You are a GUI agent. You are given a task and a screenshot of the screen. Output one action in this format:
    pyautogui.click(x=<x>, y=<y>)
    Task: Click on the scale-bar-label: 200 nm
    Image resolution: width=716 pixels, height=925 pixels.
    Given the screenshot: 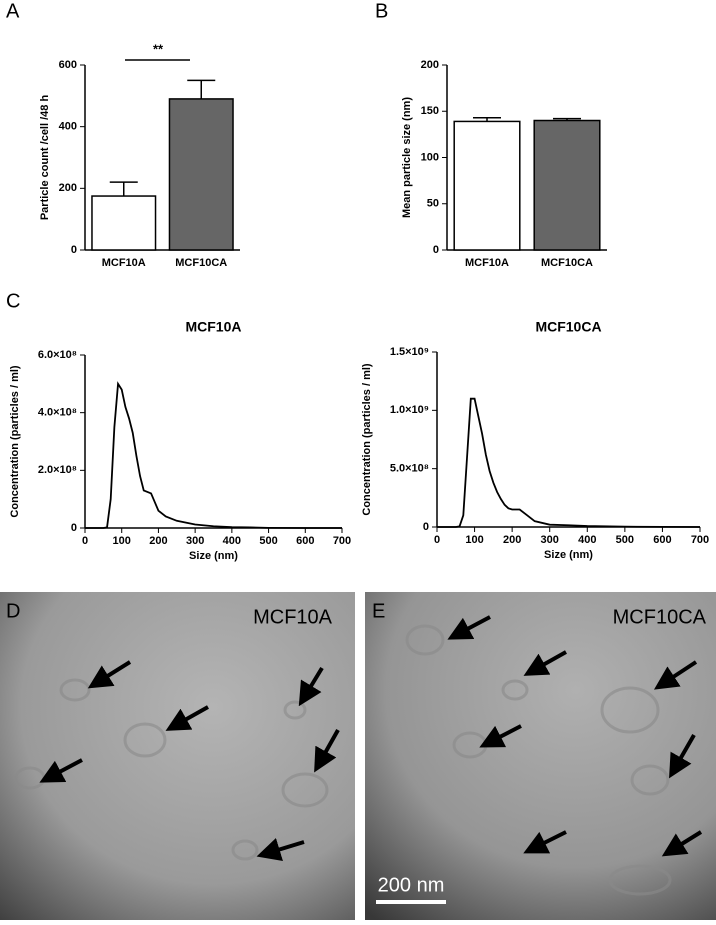 What is the action you would take?
    pyautogui.click(x=411, y=885)
    